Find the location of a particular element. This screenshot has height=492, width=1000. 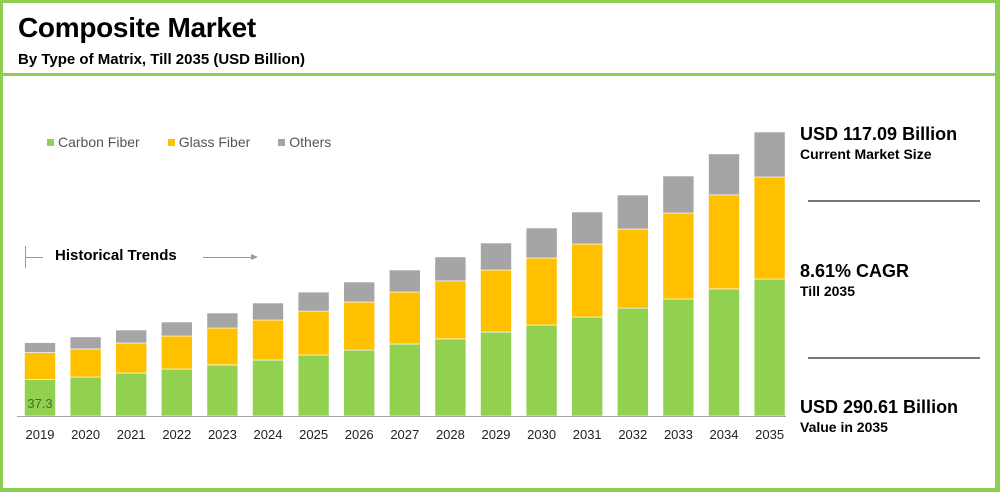

bar-segment-glass-fiber-2030 is located at coordinates (541, 291).